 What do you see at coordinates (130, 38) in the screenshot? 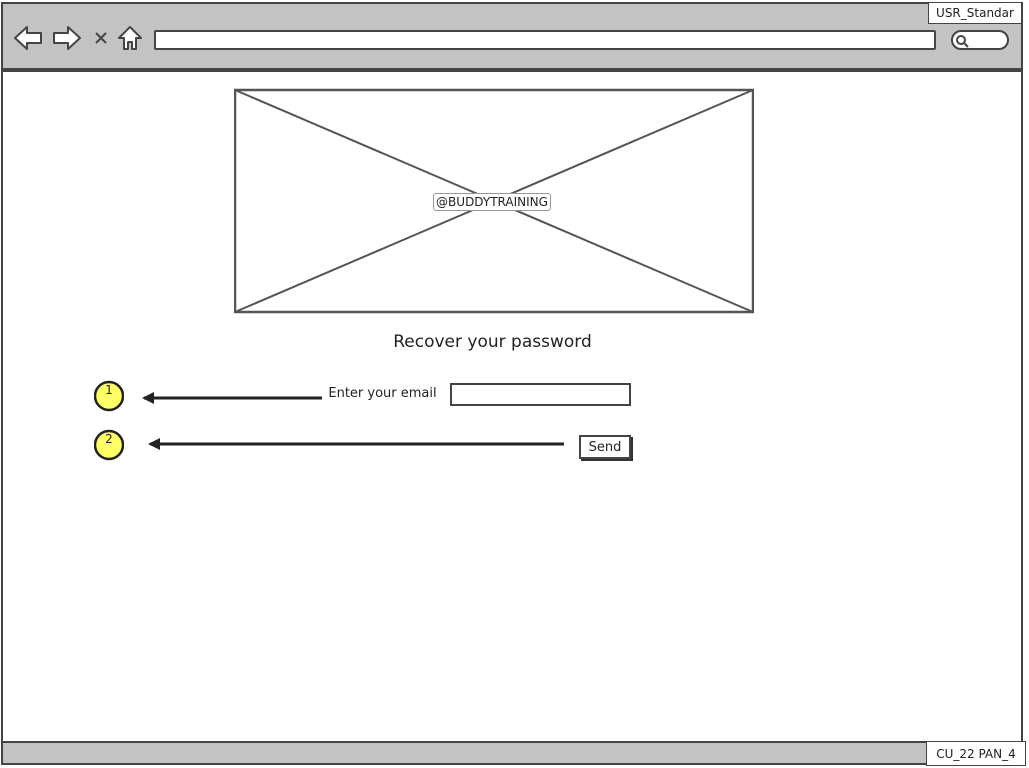
I see `home-icon` at bounding box center [130, 38].